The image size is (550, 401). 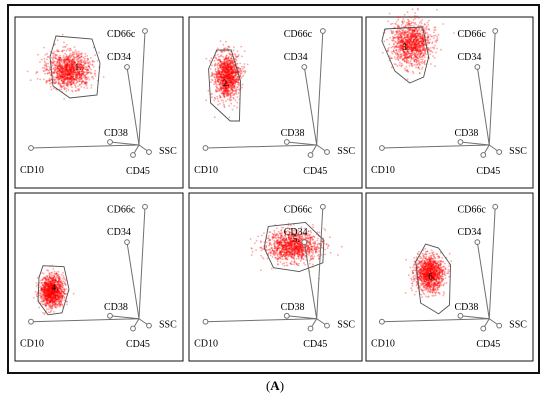 I want to click on cd45-axis-label: CD45, so click(x=138, y=171).